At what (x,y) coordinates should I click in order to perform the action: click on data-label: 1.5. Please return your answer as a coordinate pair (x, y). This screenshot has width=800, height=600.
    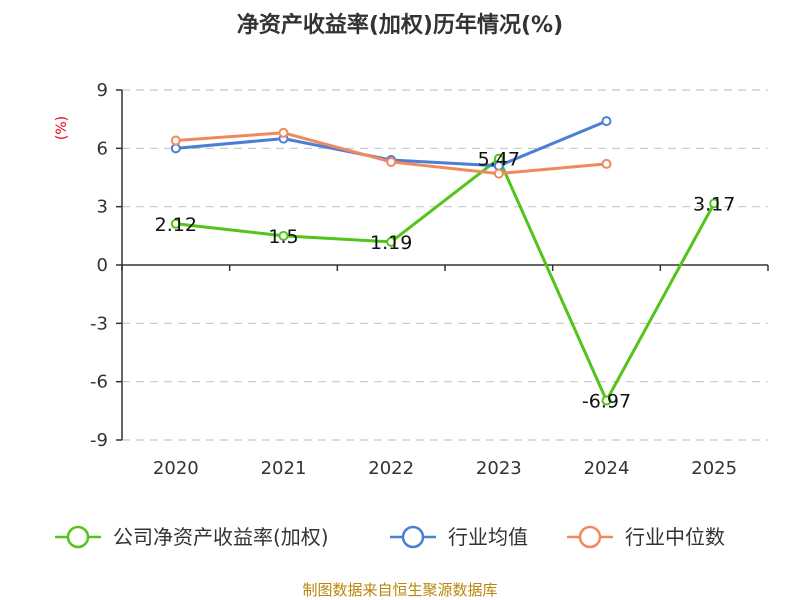
    Looking at the image, I should click on (283, 237).